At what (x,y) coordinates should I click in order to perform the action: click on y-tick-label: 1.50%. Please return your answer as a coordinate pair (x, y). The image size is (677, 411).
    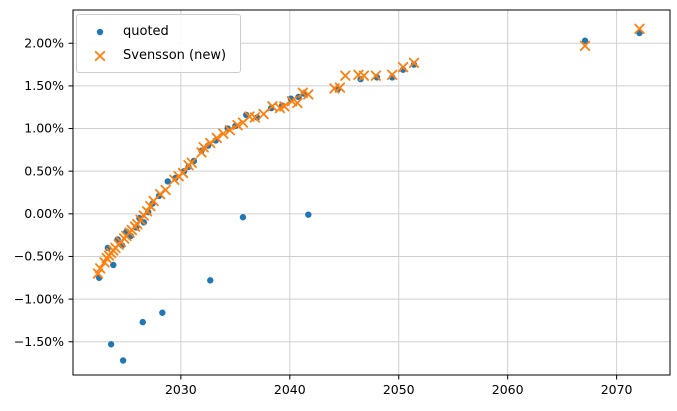
    Looking at the image, I should click on (44, 85).